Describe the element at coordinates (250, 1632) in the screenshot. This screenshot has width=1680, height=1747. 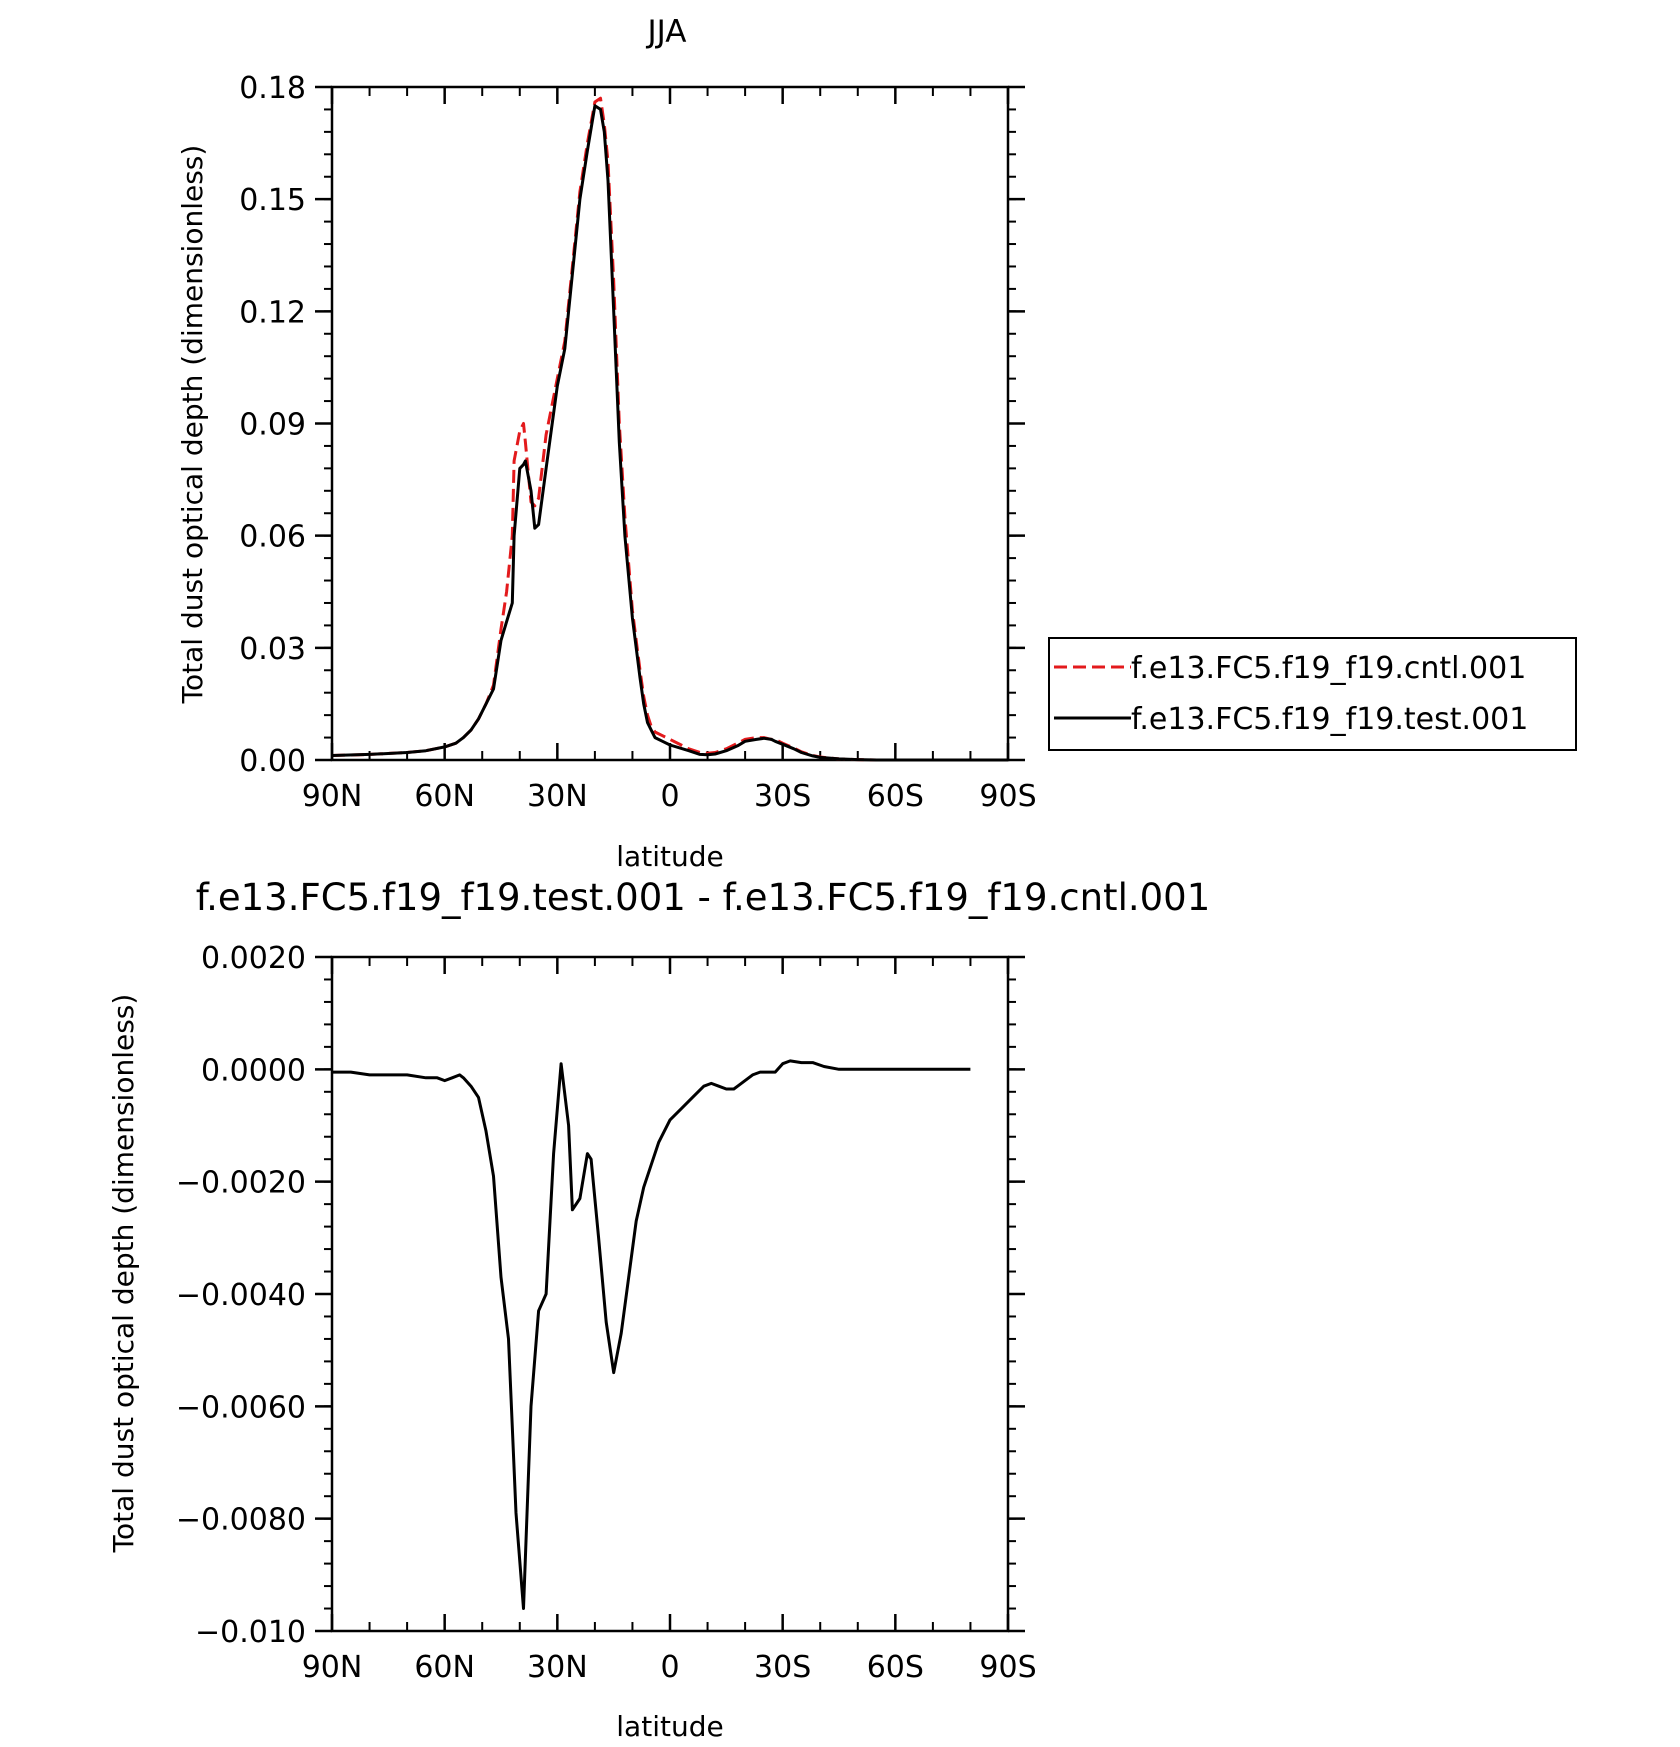
I see `y-tick-label: −0.010` at that location.